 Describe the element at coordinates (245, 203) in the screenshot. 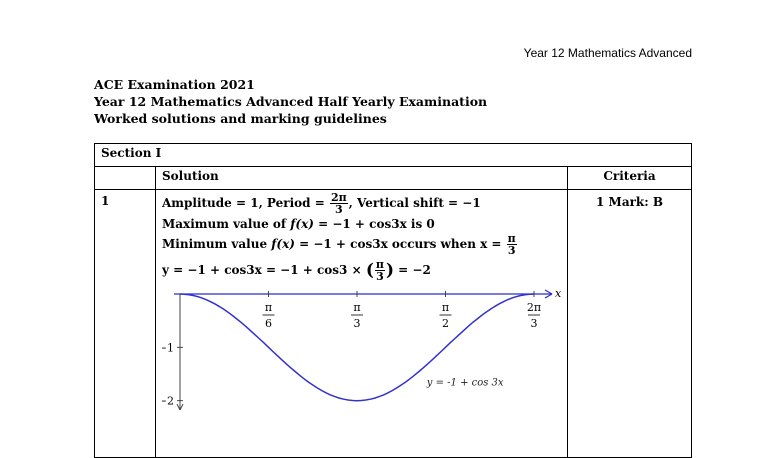

I see `solution-text: Amplitude = 1, Period =` at that location.